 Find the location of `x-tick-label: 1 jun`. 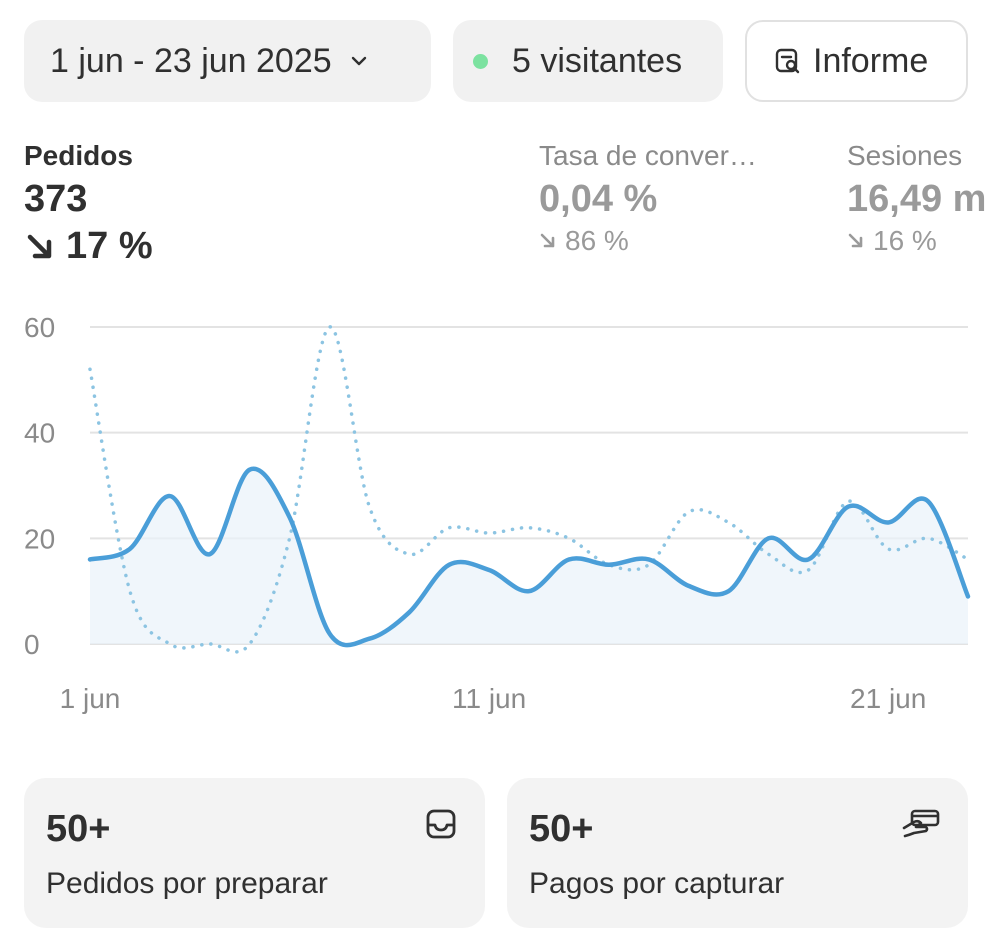

x-tick-label: 1 jun is located at coordinates (90, 698).